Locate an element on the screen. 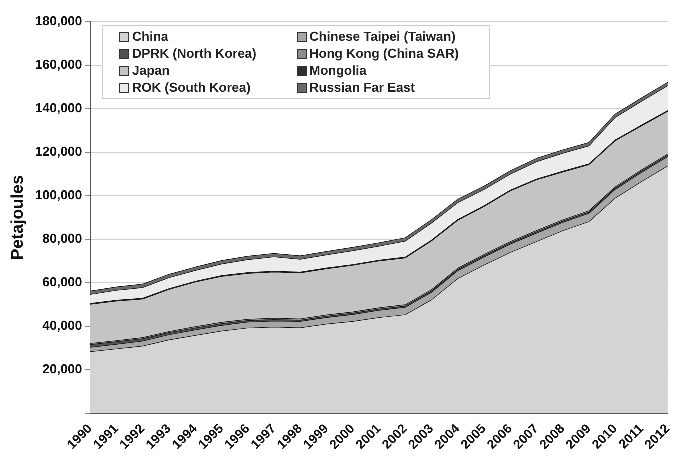 The width and height of the screenshot is (682, 460). y-tick-label: 160,000 is located at coordinates (58, 64).